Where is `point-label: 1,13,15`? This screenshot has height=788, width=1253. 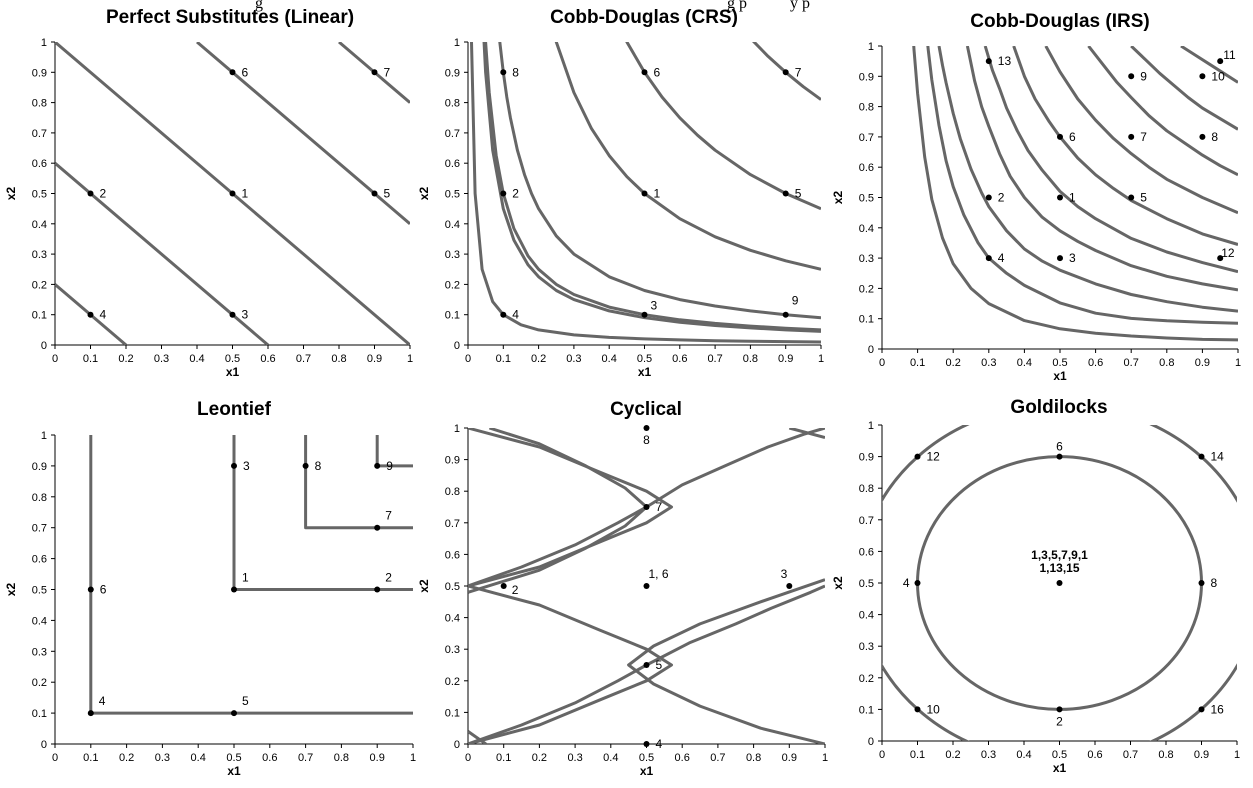 point-label: 1,13,15 is located at coordinates (1059, 568).